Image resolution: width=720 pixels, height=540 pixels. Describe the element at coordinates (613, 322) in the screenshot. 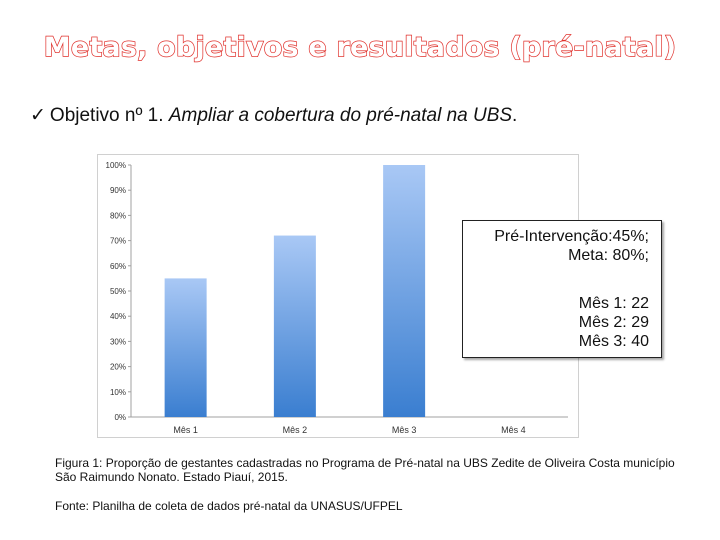

I see `annotation-month-2: Mês 2: 29` at that location.